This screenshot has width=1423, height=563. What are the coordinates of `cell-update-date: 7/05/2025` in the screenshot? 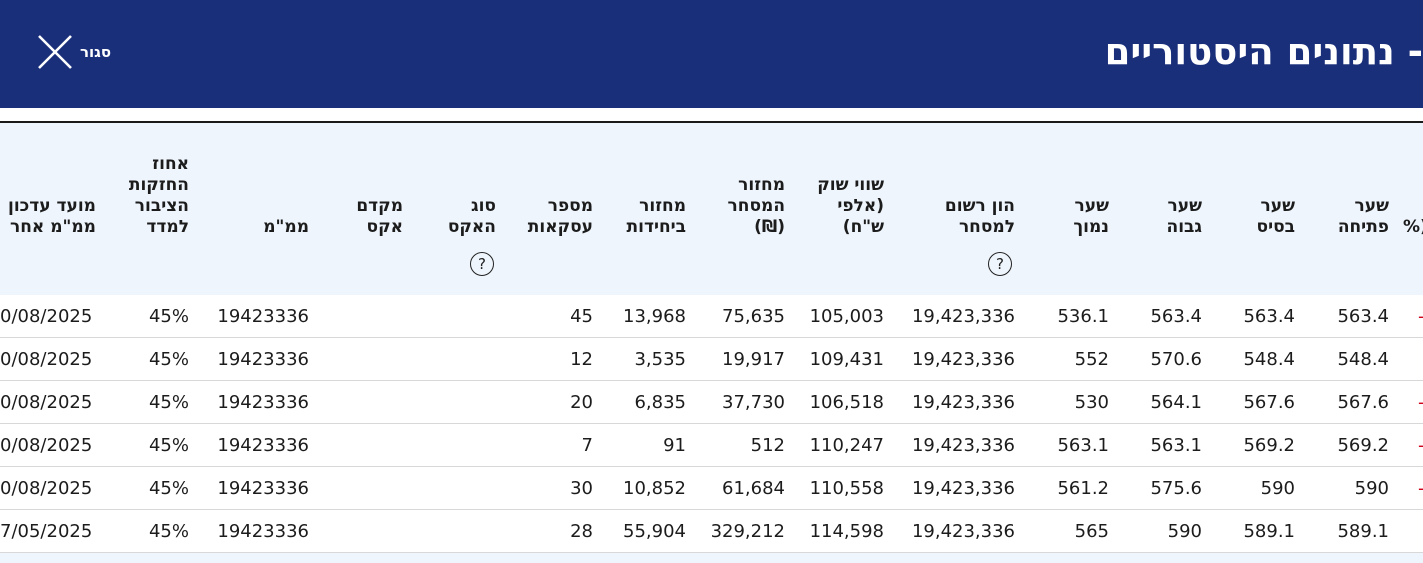 It's located at (46, 531).